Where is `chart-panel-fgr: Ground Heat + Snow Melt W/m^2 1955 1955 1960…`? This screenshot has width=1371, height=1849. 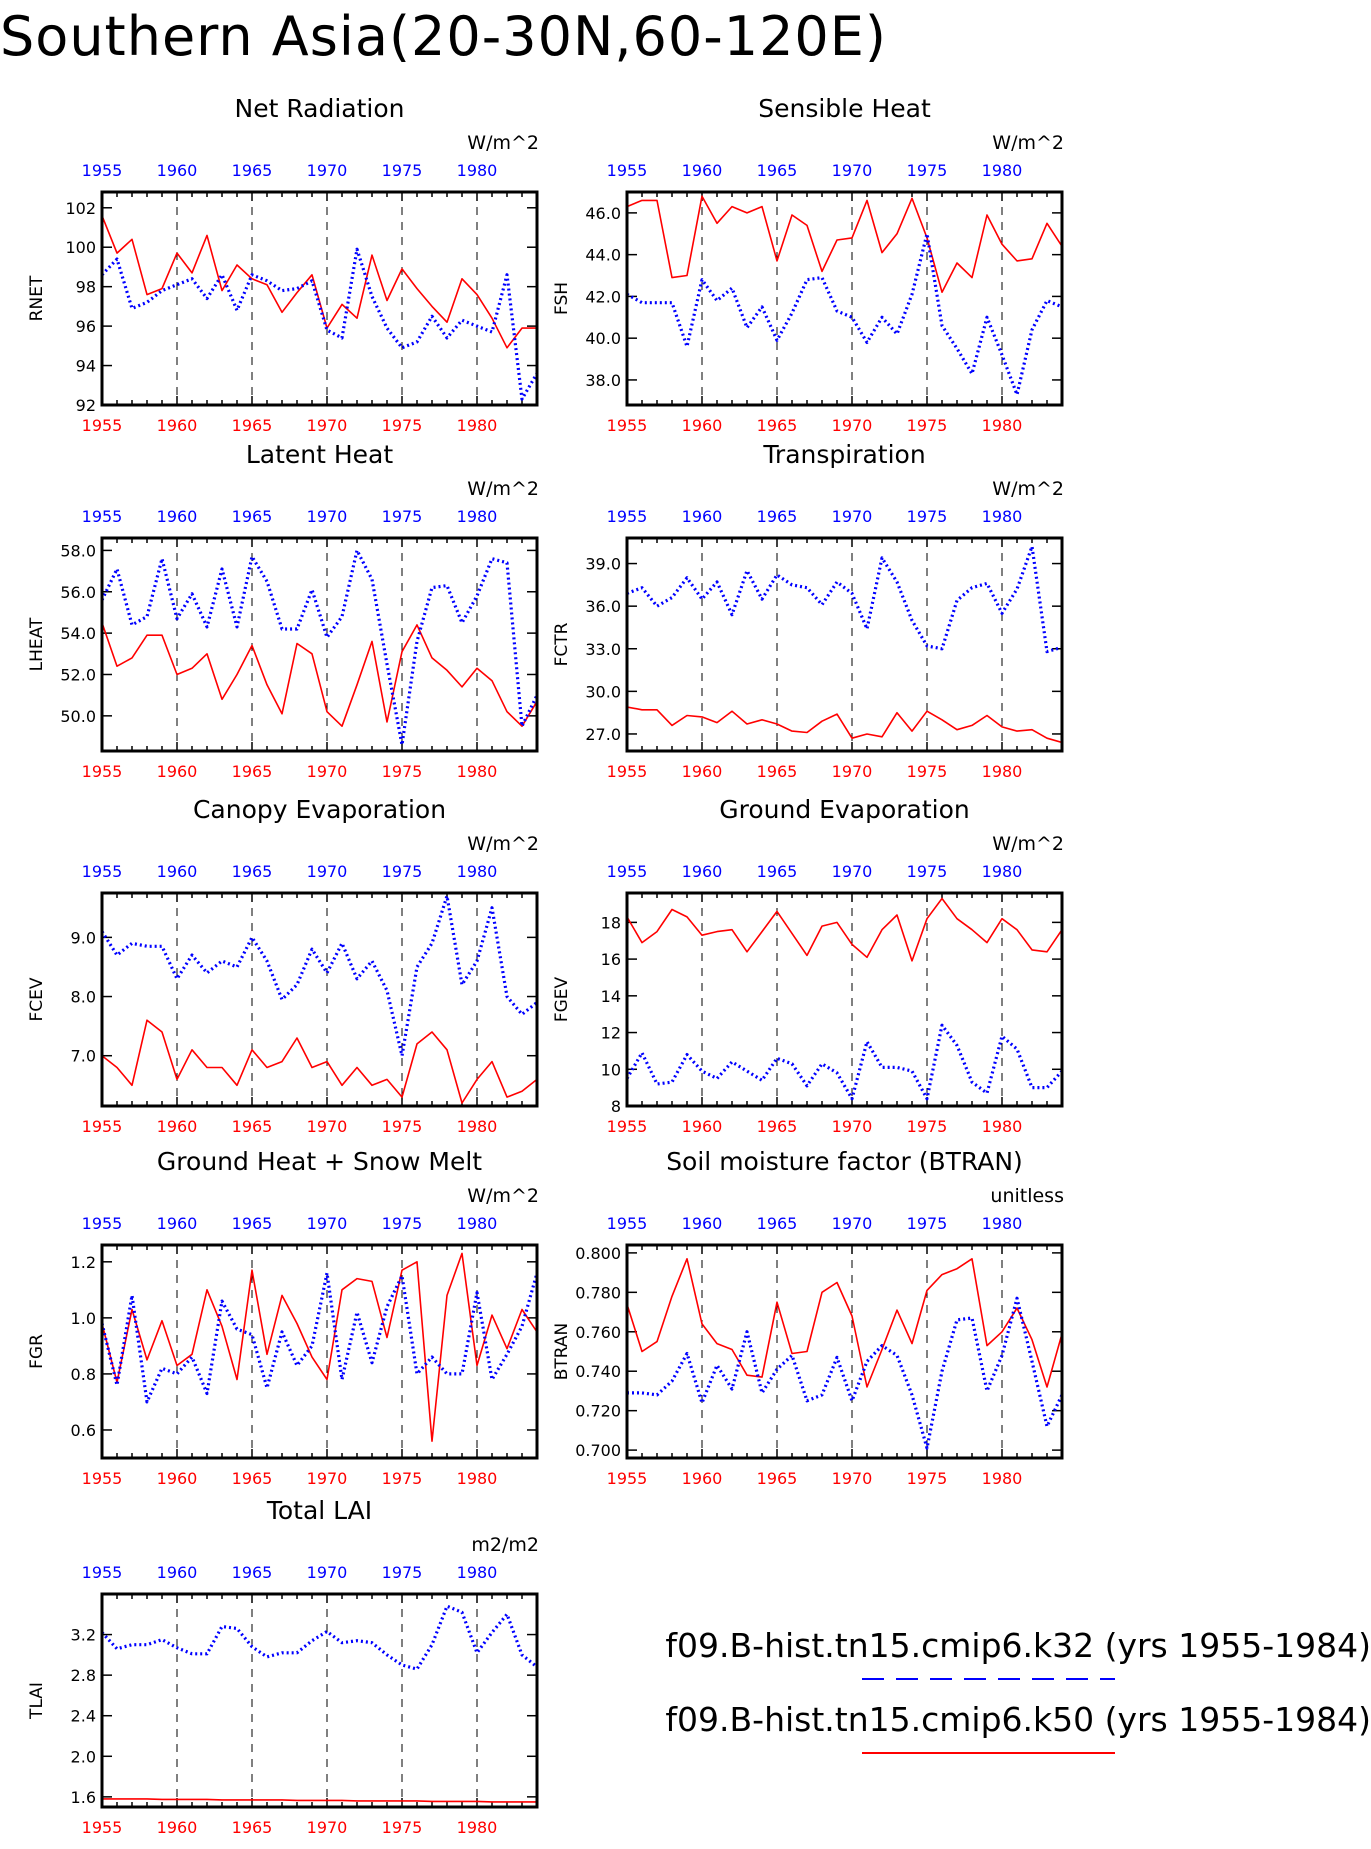
chart-panel-fgr: Ground Heat + Snow Melt W/m^2 1955 1955 1960… is located at coordinates (283, 1317).